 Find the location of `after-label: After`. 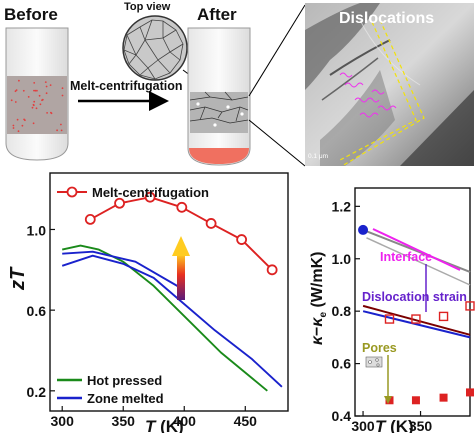

after-label: After is located at coordinates (217, 14).